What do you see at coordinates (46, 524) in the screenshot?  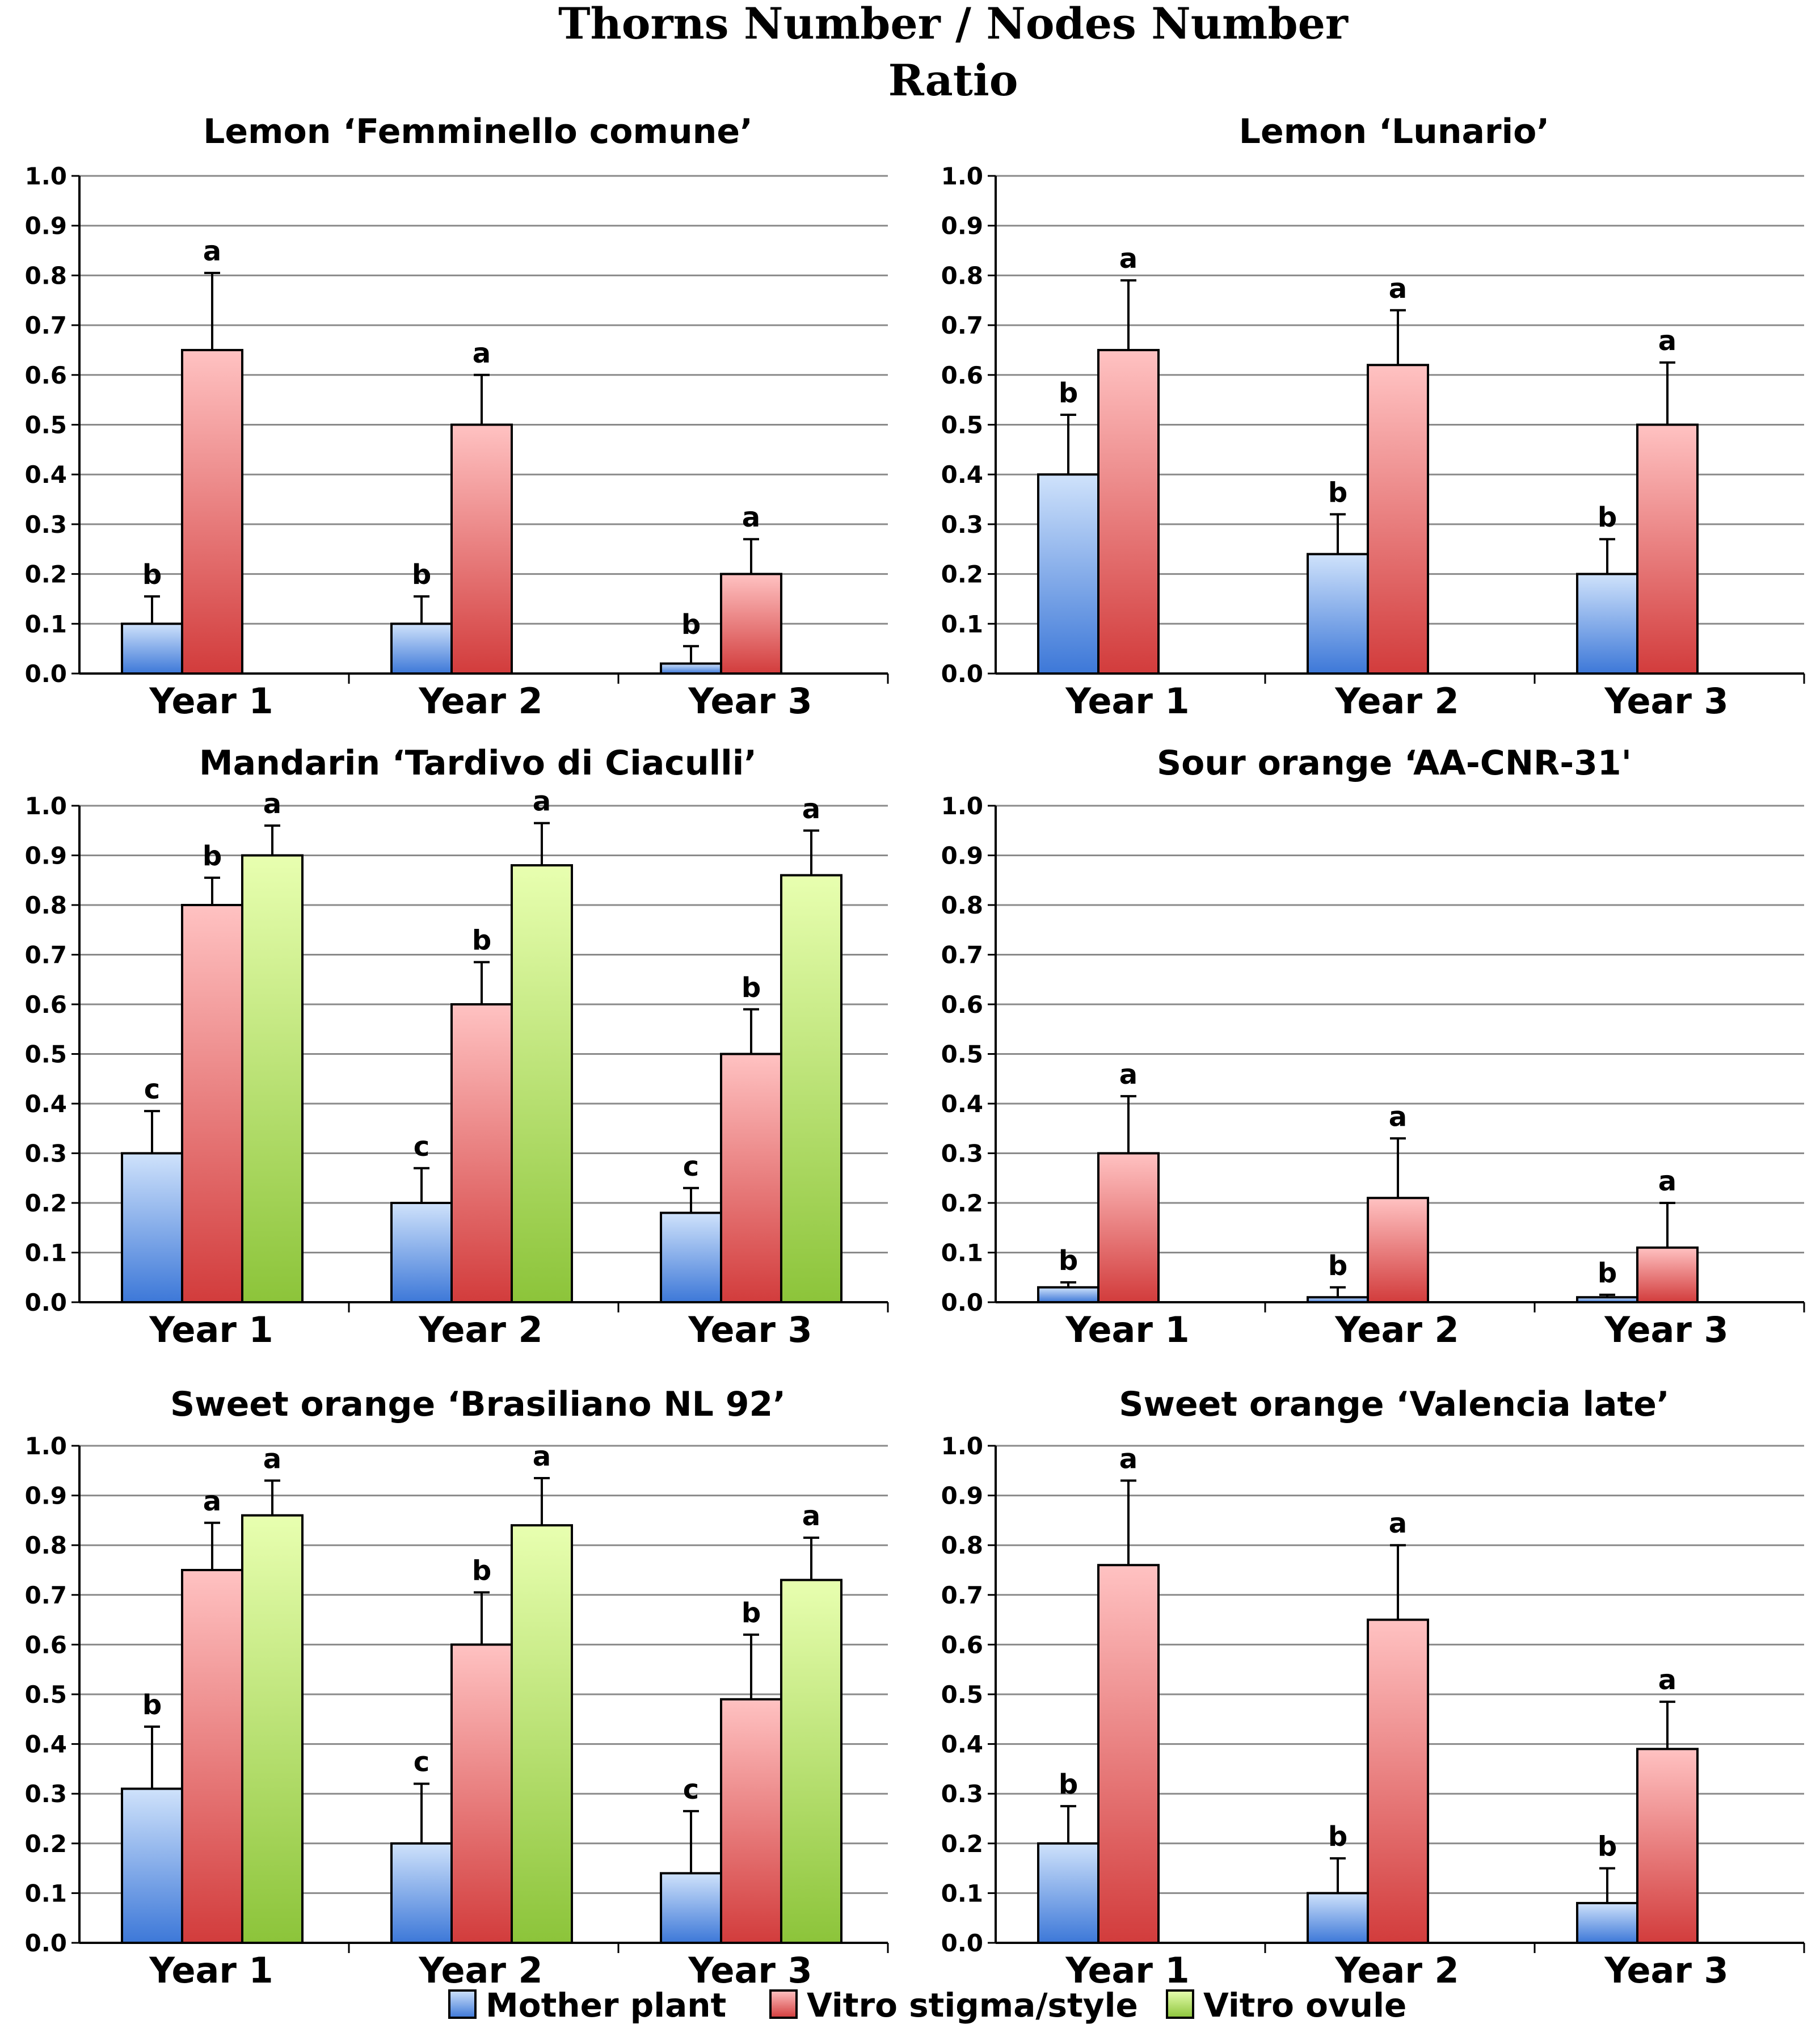 I see `panel-1-y-tick-label: 0.3` at bounding box center [46, 524].